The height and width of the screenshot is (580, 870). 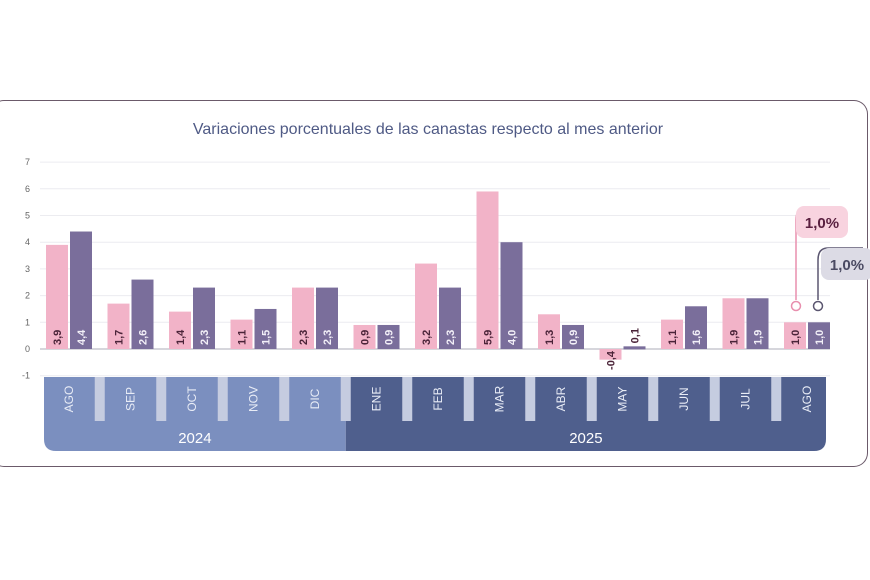 What do you see at coordinates (697, 337) in the screenshot?
I see `value-label: 1,6` at bounding box center [697, 337].